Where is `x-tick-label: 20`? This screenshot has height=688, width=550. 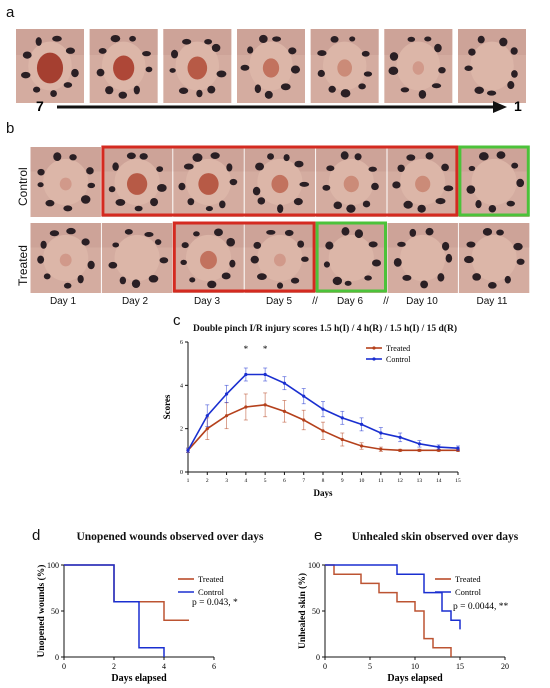 x-tick-label: 20 is located at coordinates (505, 666).